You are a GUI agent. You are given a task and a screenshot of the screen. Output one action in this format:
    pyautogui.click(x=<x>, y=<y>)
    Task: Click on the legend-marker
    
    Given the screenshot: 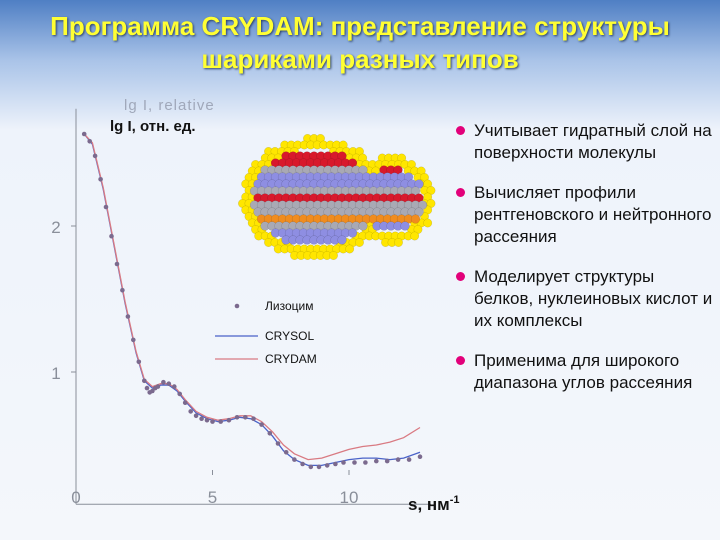 What is the action you would take?
    pyautogui.click(x=237, y=306)
    